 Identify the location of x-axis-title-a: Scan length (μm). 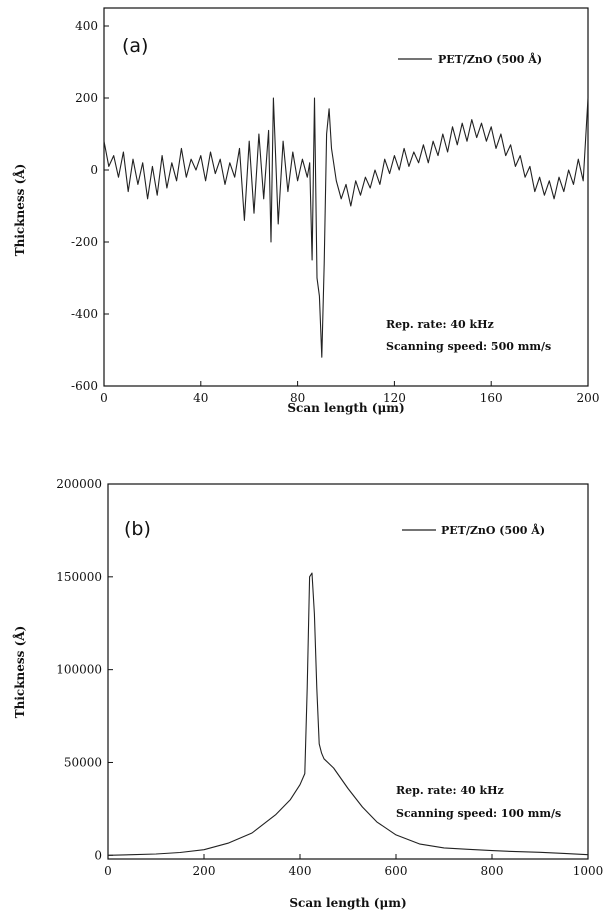
(345, 408).